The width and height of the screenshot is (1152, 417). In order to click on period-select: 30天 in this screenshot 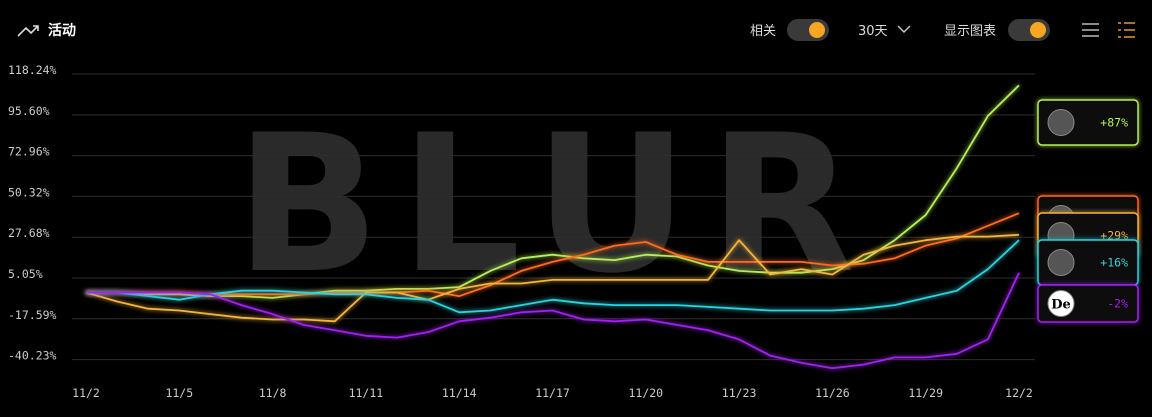, I will do `click(873, 31)`.